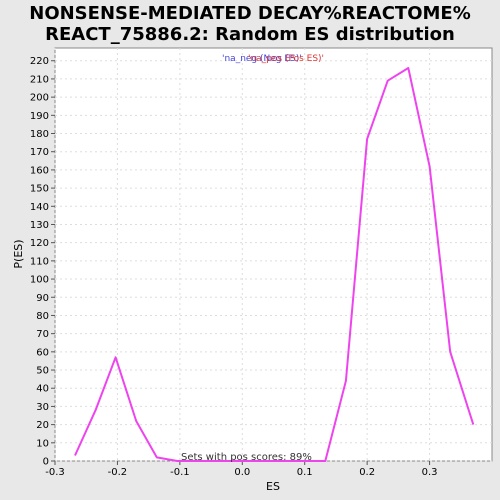 The width and height of the screenshot is (500, 500). What do you see at coordinates (250, 13) in the screenshot?
I see `chart-title-line1: NONSENSE-MEDIATED DECAY%REACTOME%` at bounding box center [250, 13].